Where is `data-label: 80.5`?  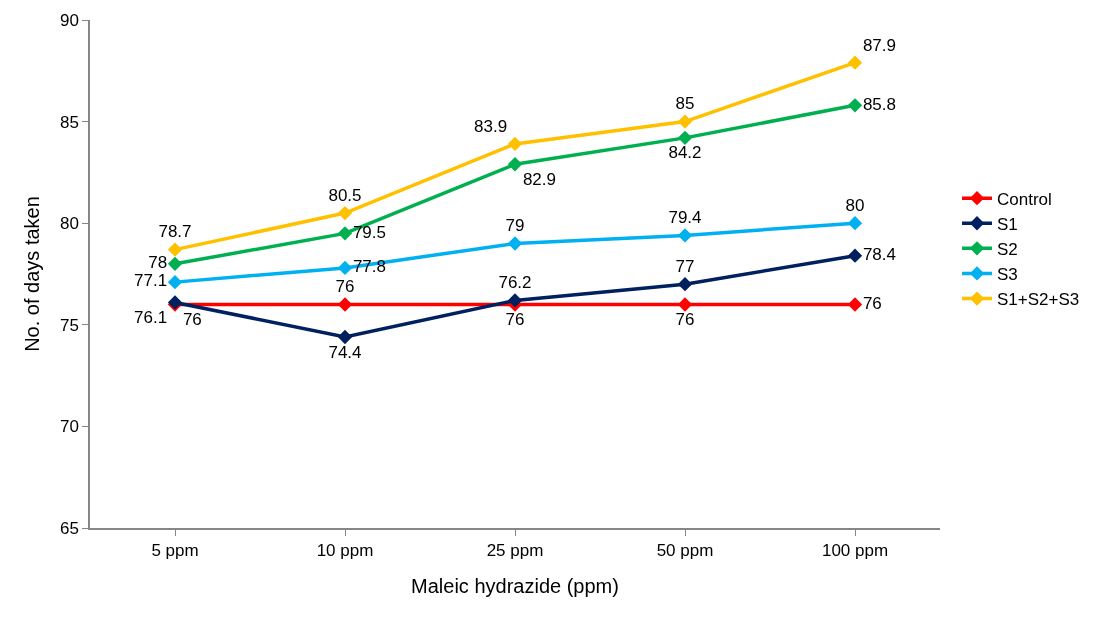
data-label: 80.5 is located at coordinates (345, 195).